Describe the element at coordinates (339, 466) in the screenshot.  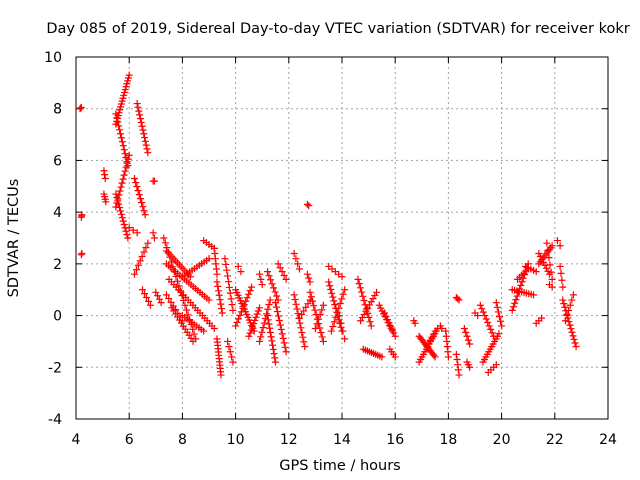
I see `x-axis-label: GPS time / hours` at that location.